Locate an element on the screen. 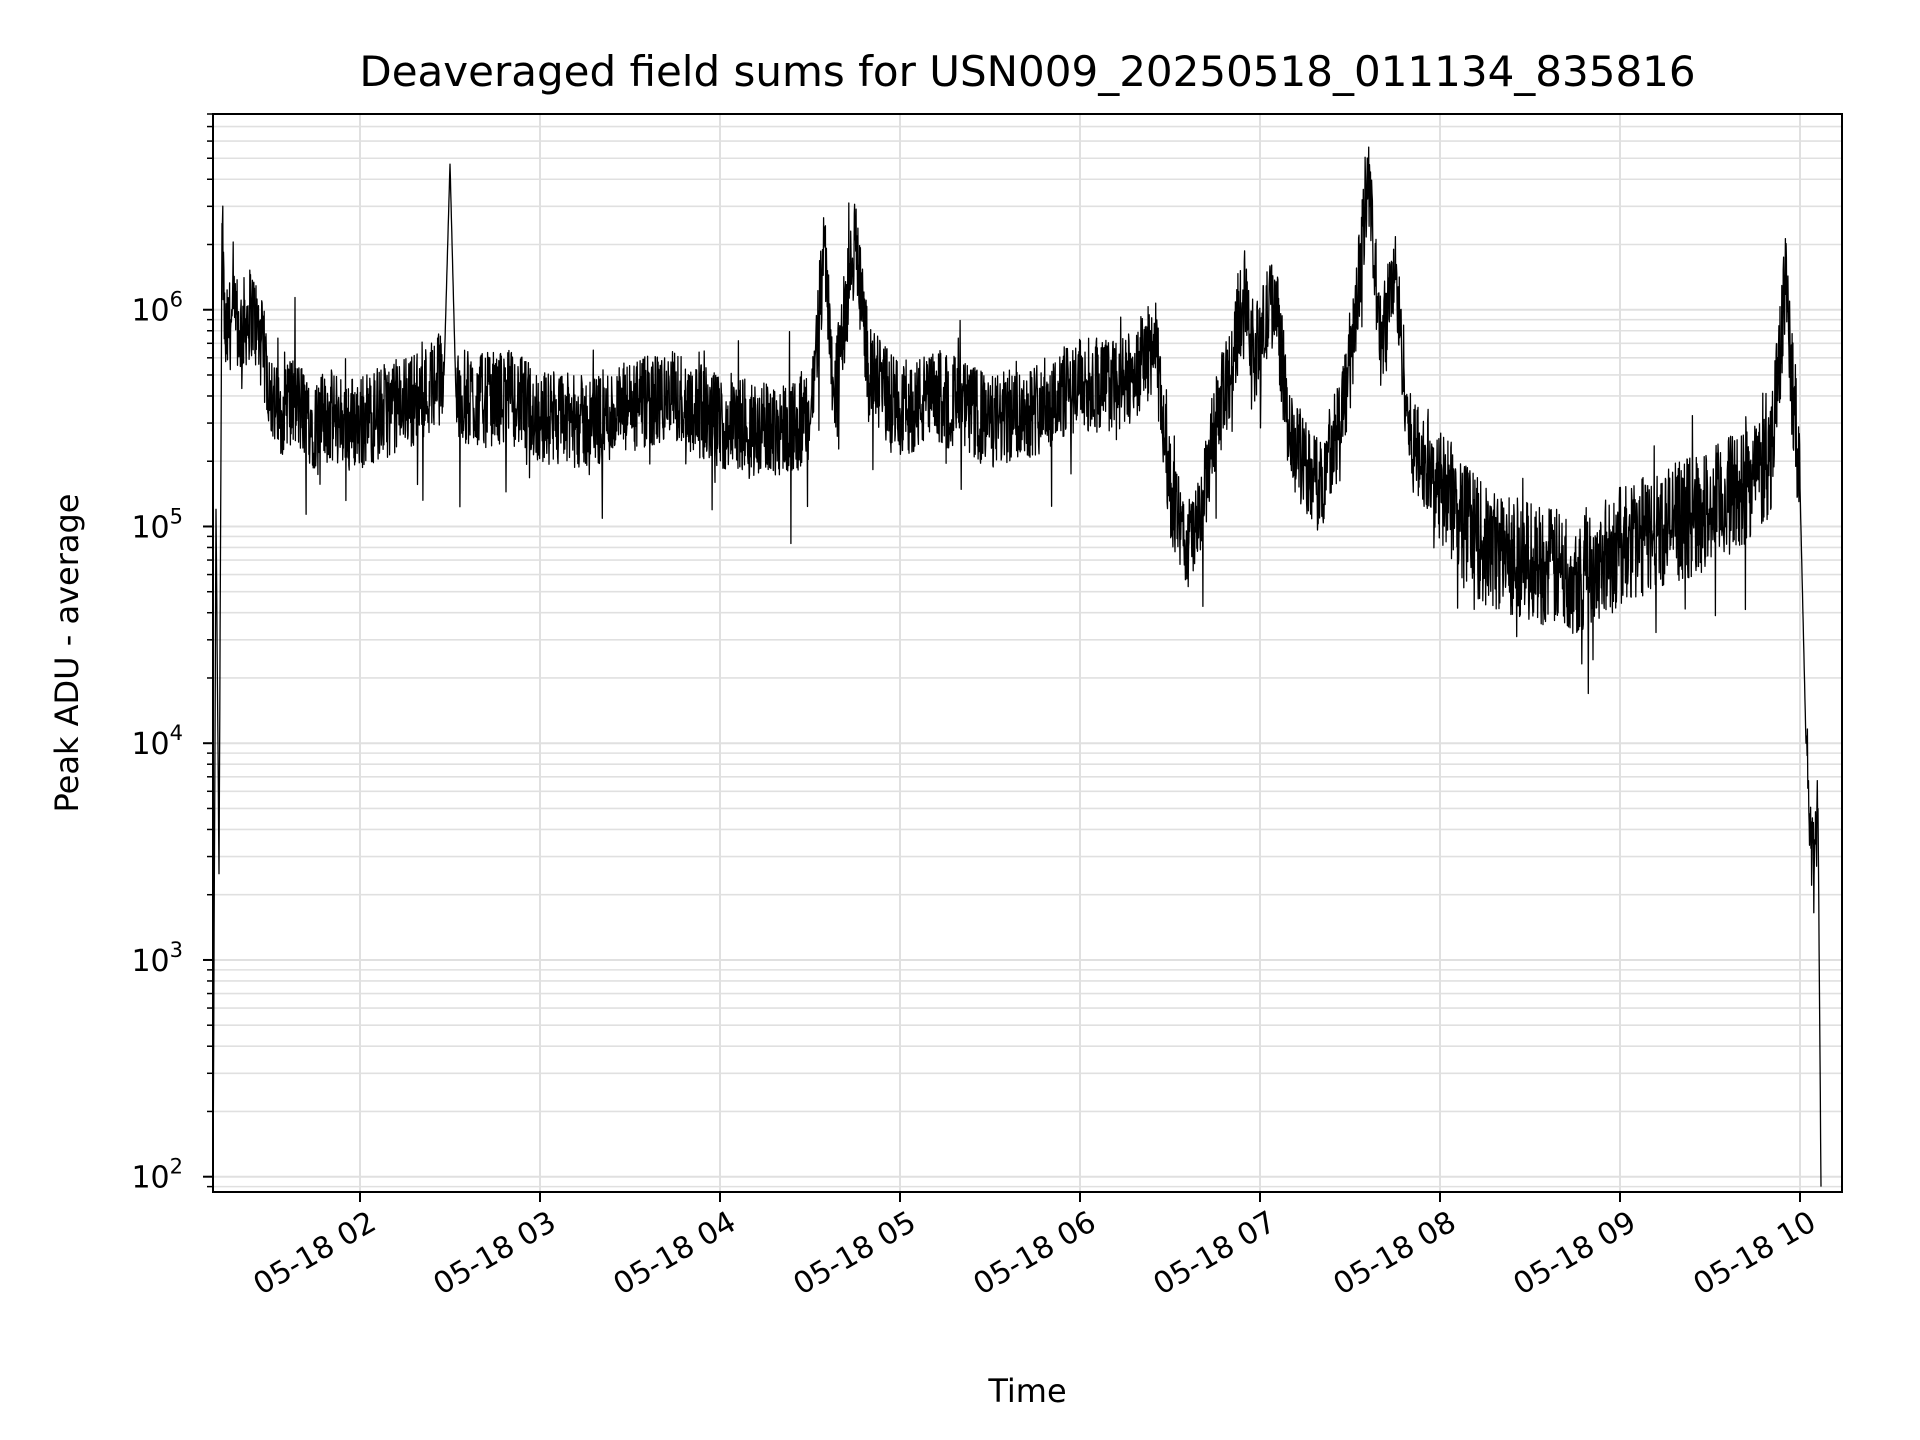 This screenshot has height=1440, width=1920. y-axis-title: Peak ADU - average is located at coordinates (67, 653).